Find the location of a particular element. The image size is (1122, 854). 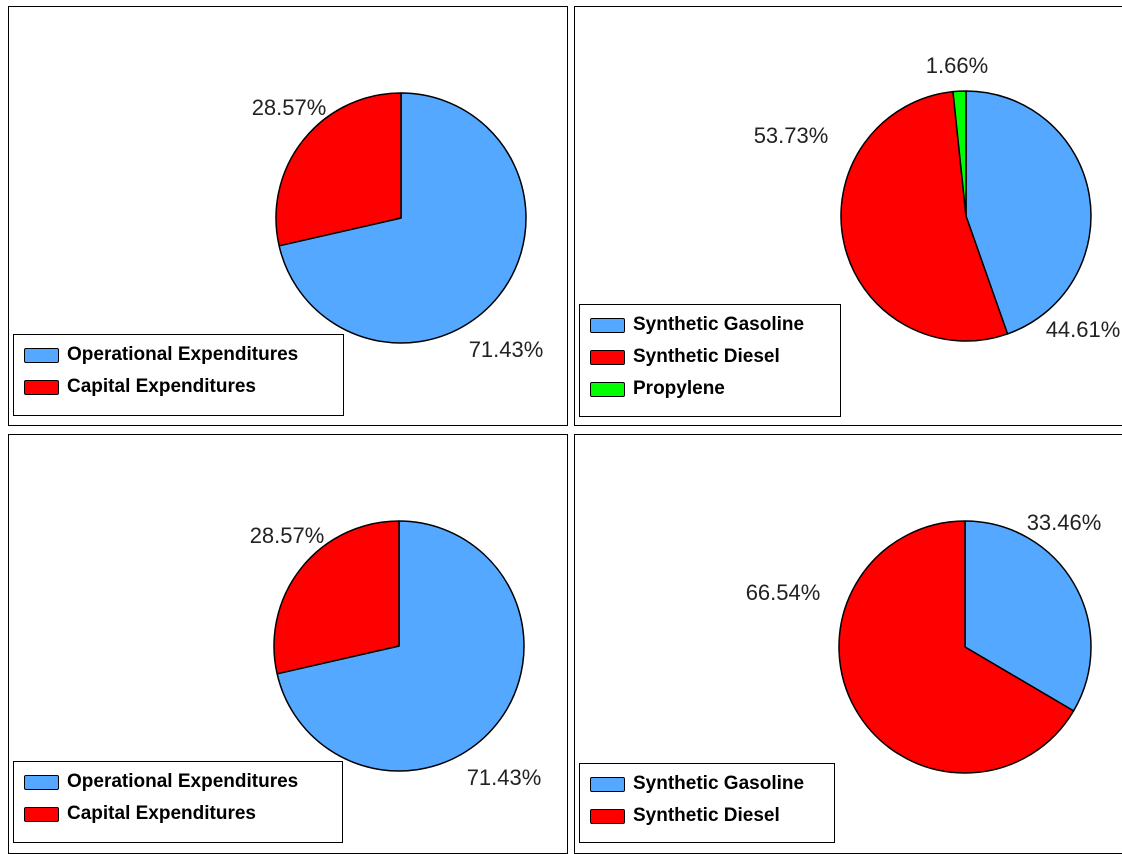

pie-slice-propylene is located at coordinates (959, 153).